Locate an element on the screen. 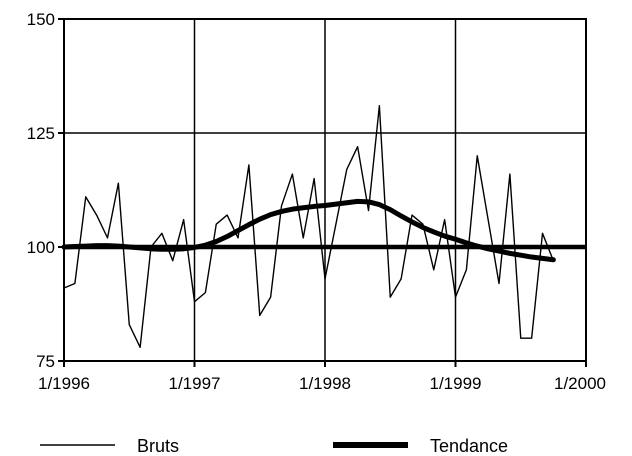 This screenshot has width=632, height=456. y-tick-label-1: 100 is located at coordinates (41, 247).